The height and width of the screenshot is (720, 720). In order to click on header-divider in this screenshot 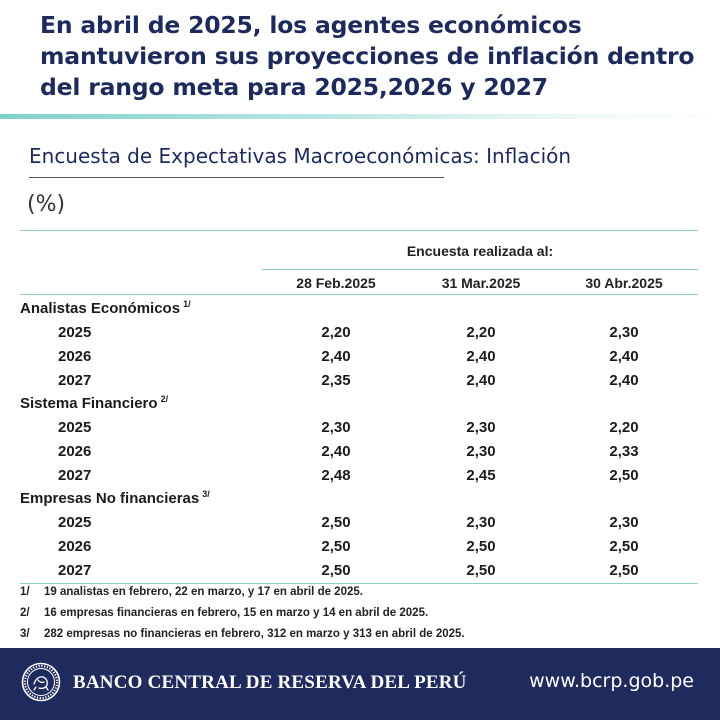, I will do `click(360, 116)`.